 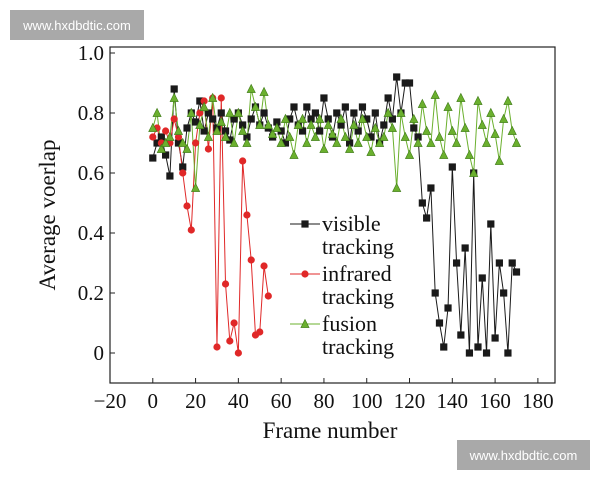 I want to click on x-tick-label: 40, so click(x=238, y=401).